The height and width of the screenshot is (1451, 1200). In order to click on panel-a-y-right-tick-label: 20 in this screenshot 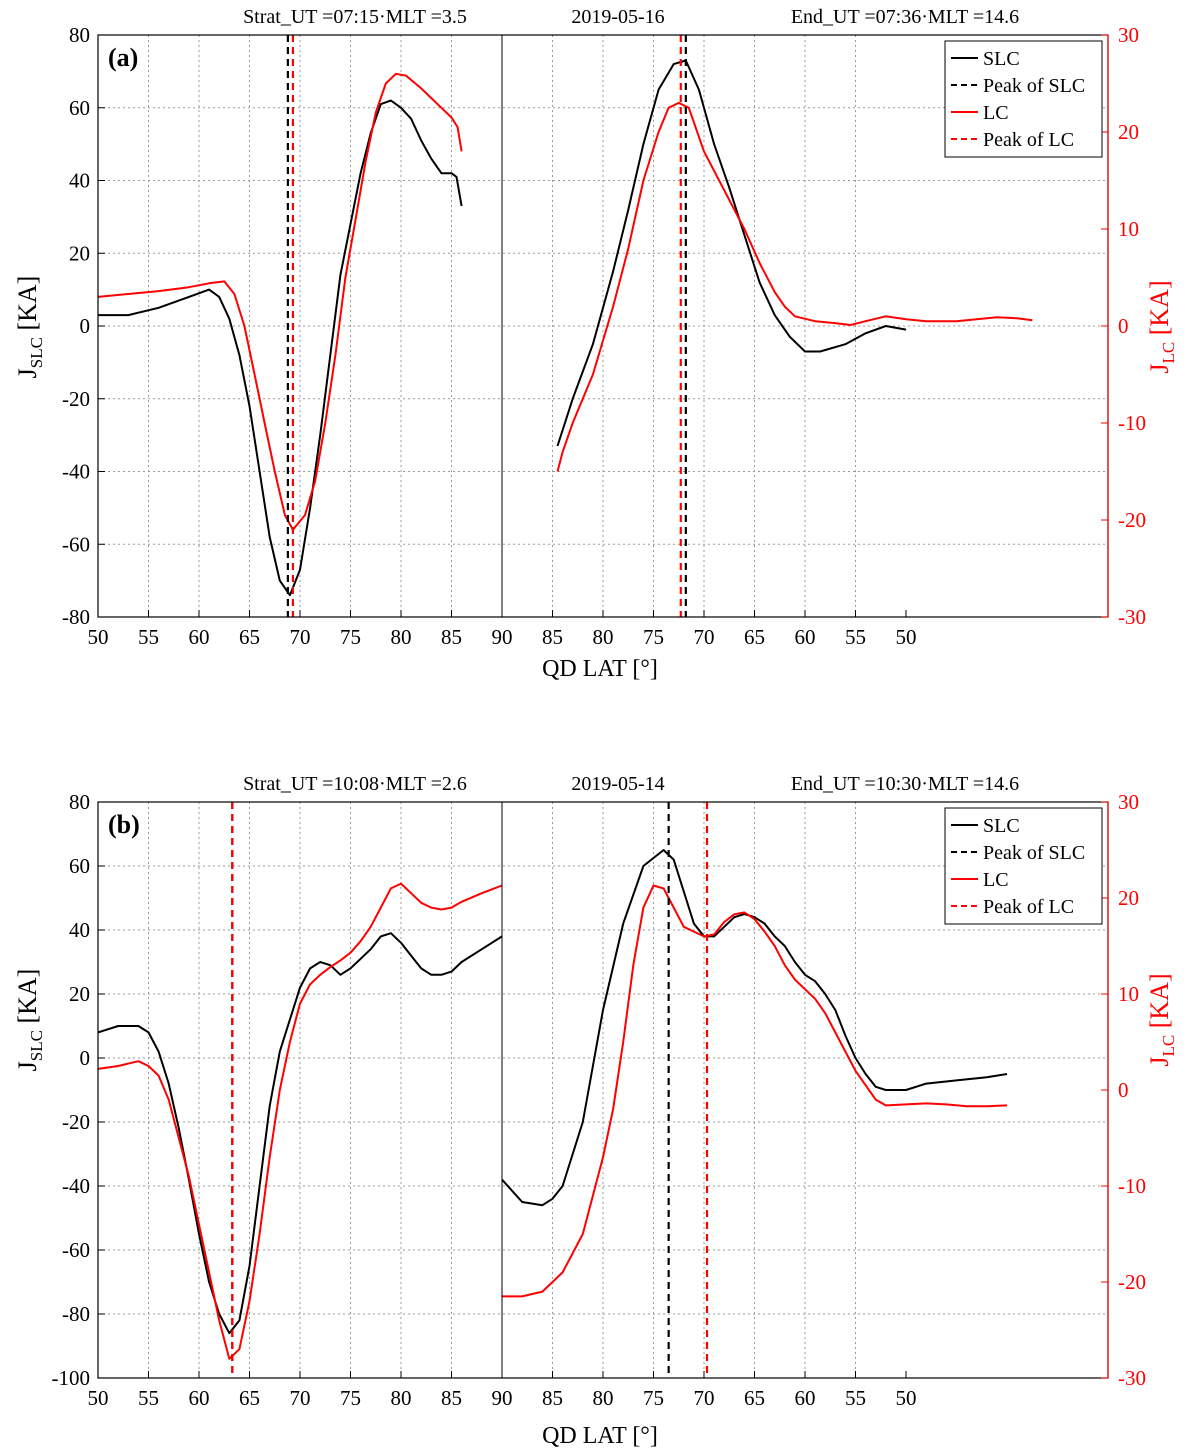, I will do `click(1128, 132)`.